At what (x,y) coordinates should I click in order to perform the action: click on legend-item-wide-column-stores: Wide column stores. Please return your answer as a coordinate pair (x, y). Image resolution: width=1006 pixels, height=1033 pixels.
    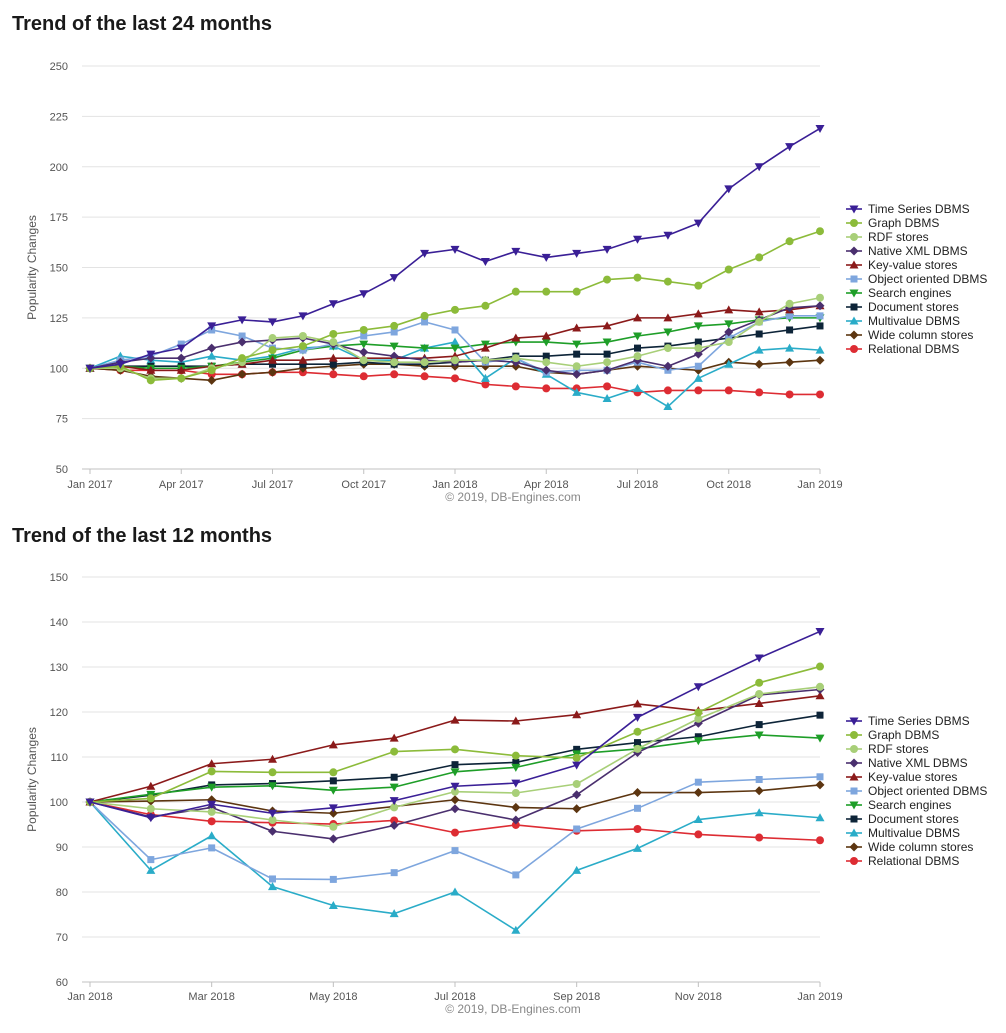
    Looking at the image, I should click on (909, 335).